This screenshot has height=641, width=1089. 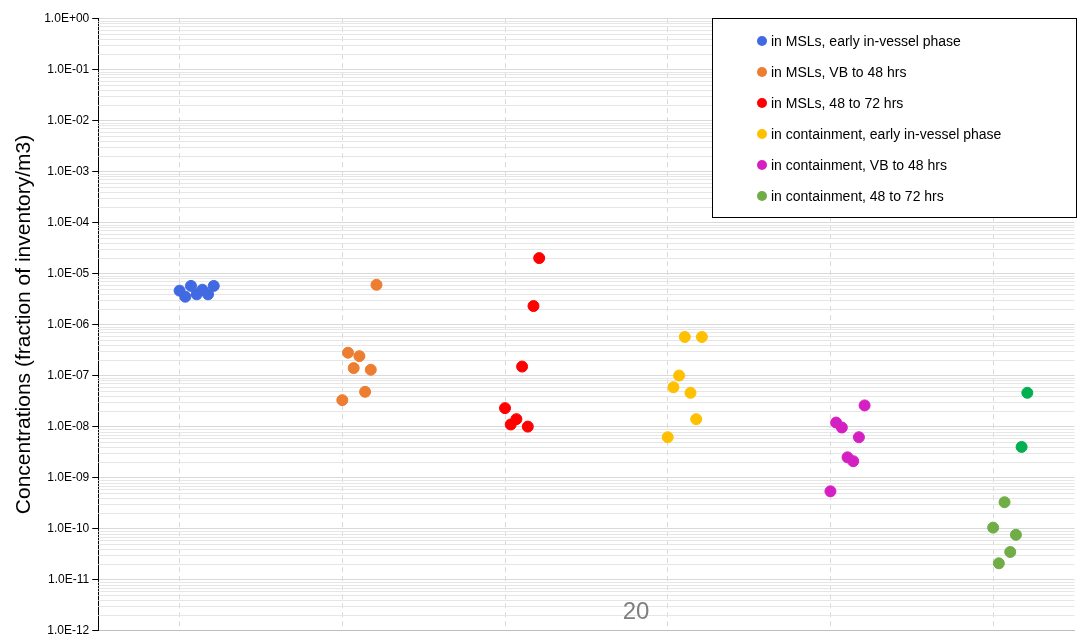 What do you see at coordinates (68, 476) in the screenshot?
I see `y-tick-label: 1.0E-09` at bounding box center [68, 476].